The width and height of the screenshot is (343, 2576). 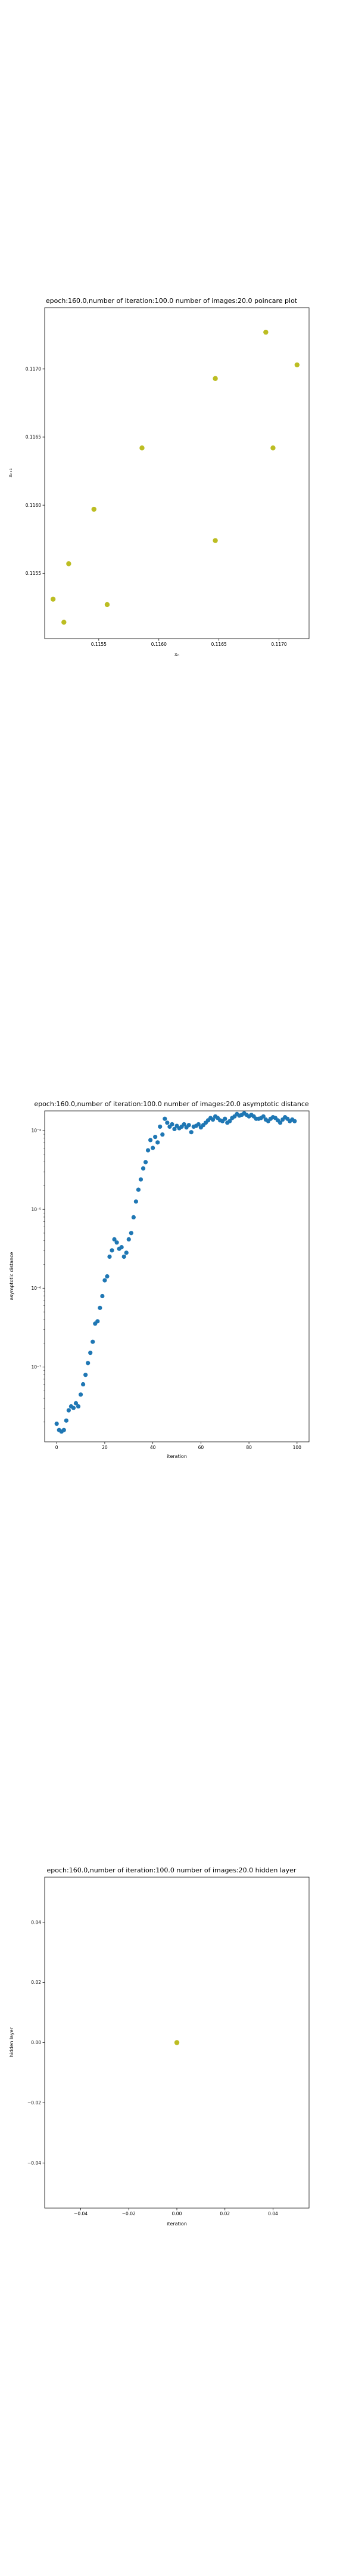 What do you see at coordinates (189, 643) in the screenshot?
I see `x-axis: 0.1155 0.1160 0.1165 0.1170` at bounding box center [189, 643].